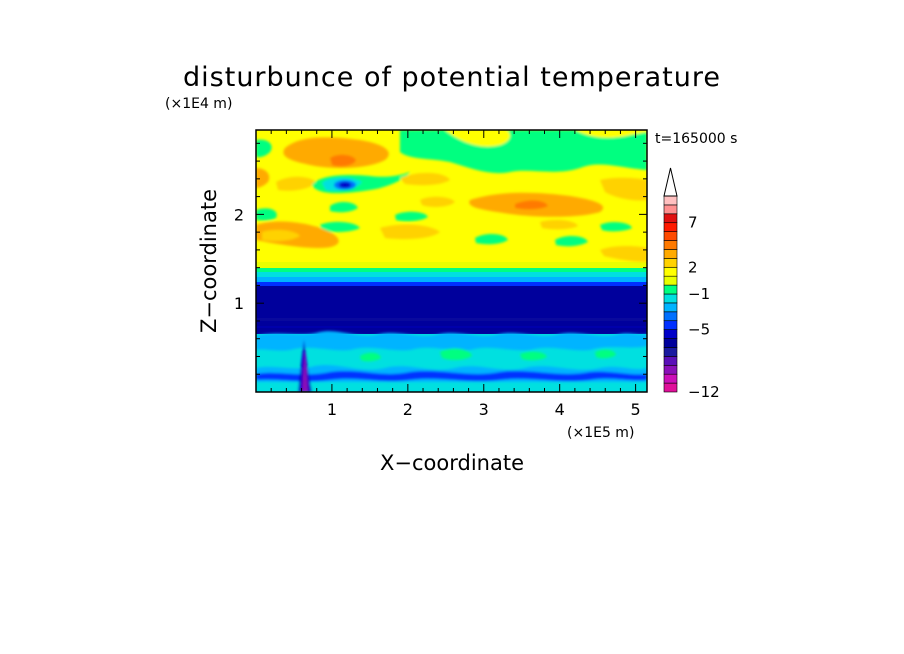  What do you see at coordinates (704, 392) in the screenshot?
I see `colorbar-tick-label: −12` at bounding box center [704, 392].